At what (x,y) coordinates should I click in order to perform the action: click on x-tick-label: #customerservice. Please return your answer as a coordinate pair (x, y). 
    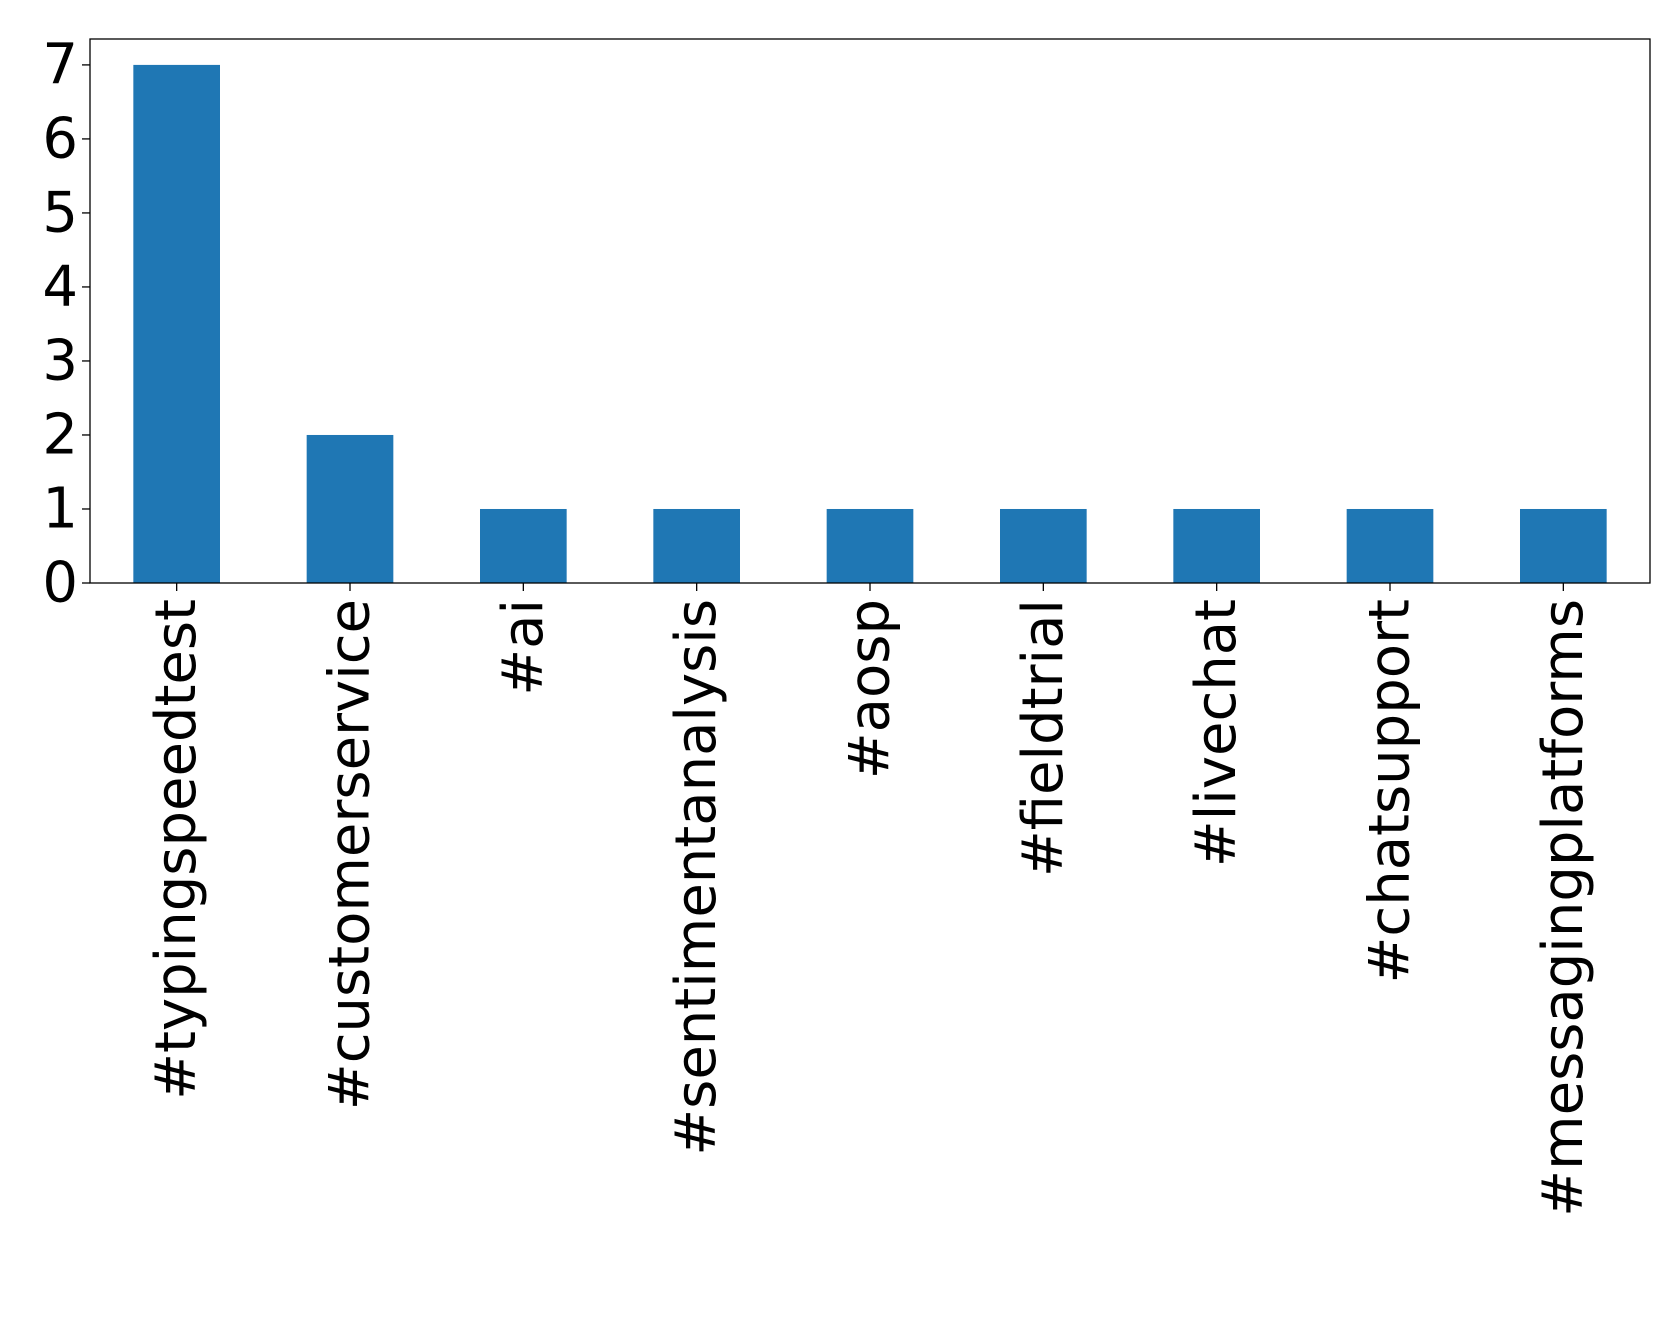
    Looking at the image, I should click on (350, 854).